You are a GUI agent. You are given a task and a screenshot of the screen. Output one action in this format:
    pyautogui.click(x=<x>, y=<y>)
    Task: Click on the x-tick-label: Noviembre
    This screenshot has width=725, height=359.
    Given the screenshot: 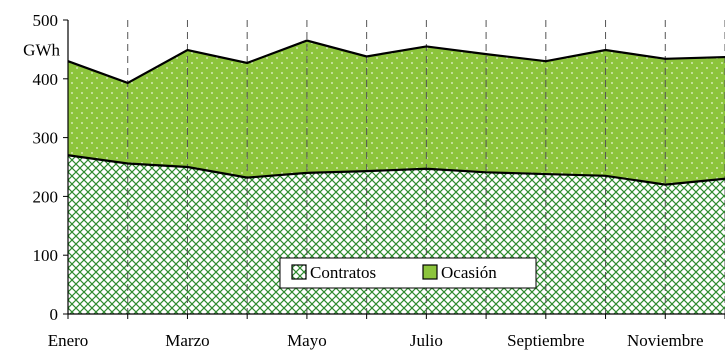 What is the action you would take?
    pyautogui.click(x=665, y=340)
    